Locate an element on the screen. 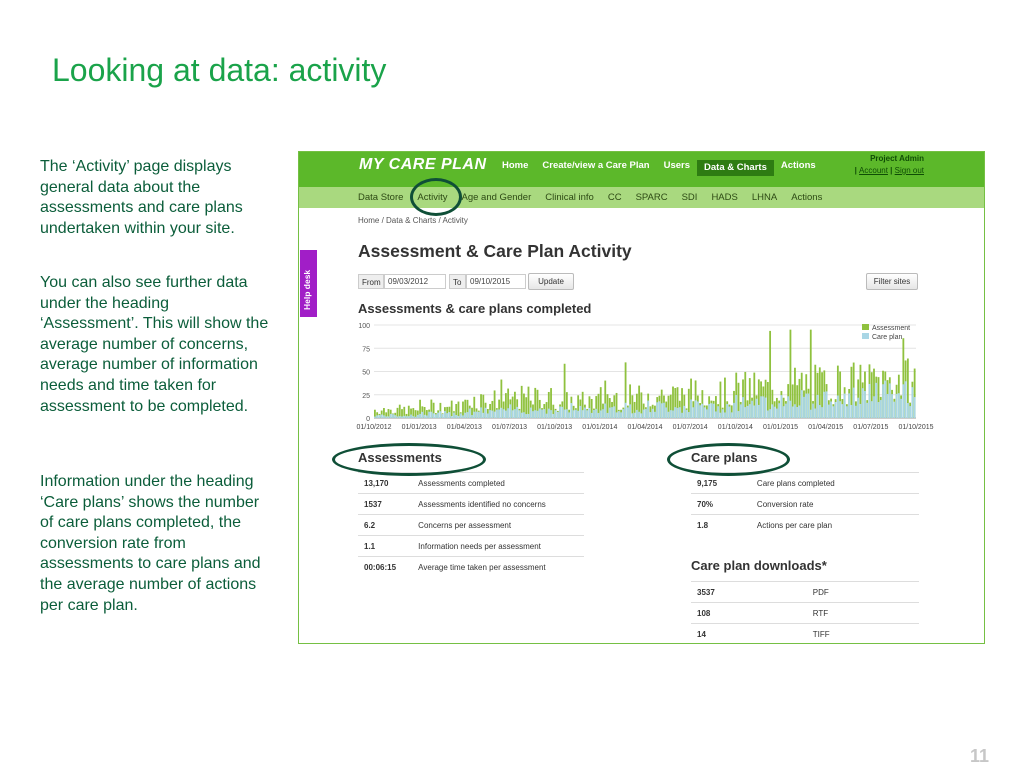 The width and height of the screenshot is (1024, 768). to-date-input: 09/10/2015 is located at coordinates (496, 281).